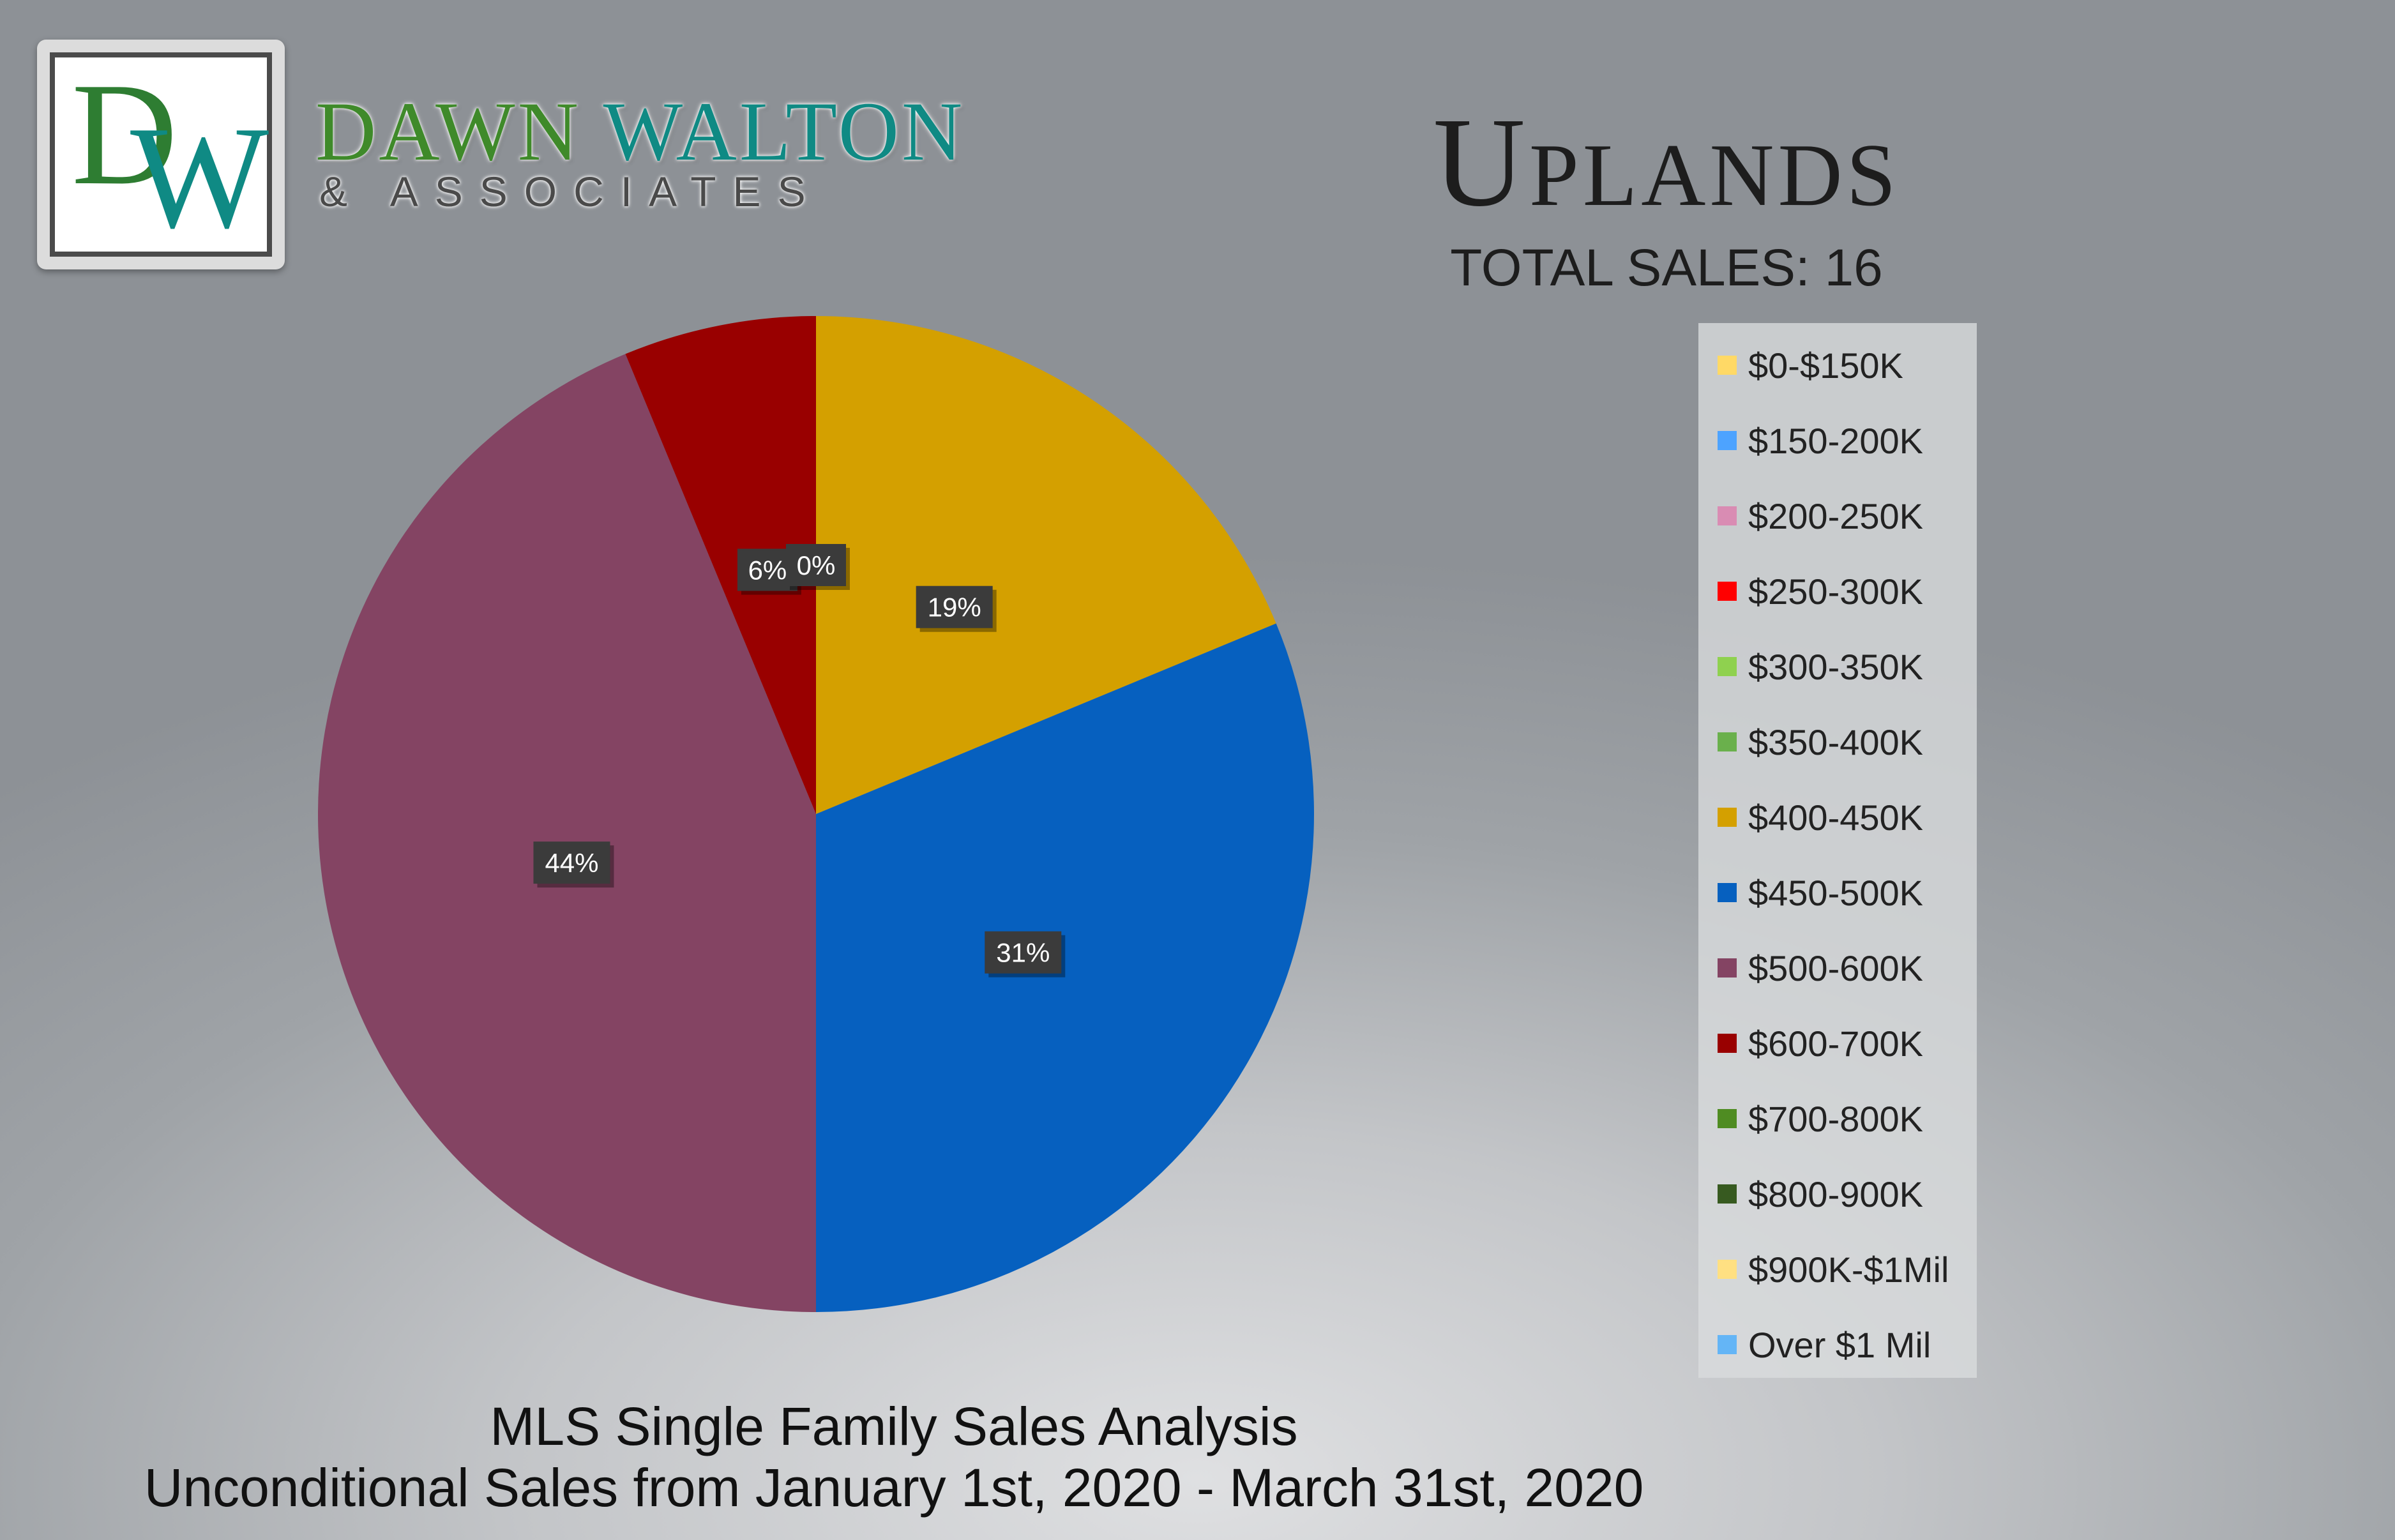  What do you see at coordinates (1836, 666) in the screenshot?
I see `legend-label: $300-350K` at bounding box center [1836, 666].